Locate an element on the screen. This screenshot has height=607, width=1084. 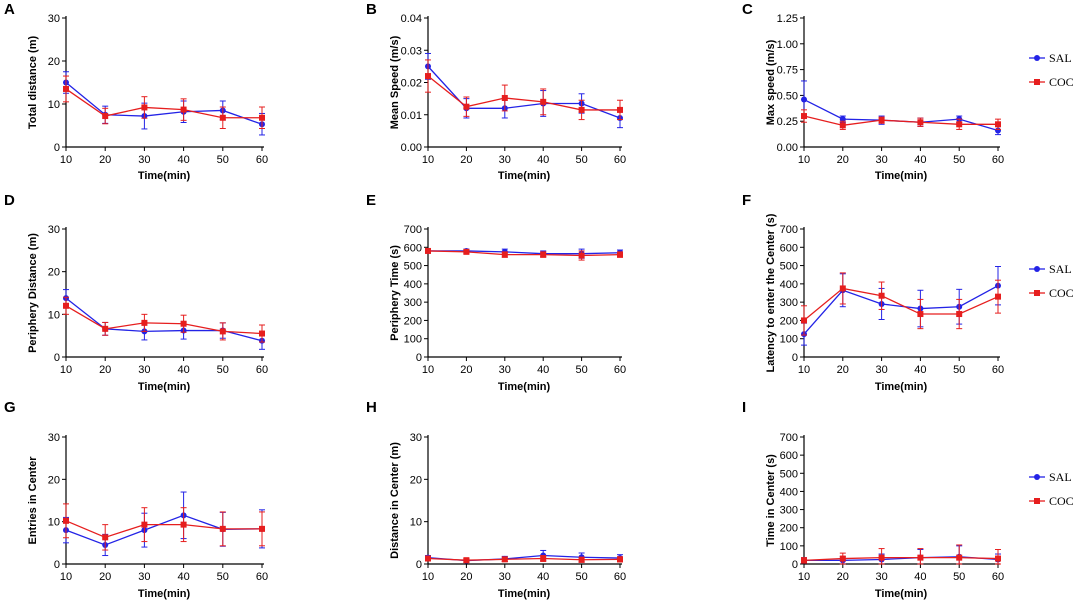
y-tick-label: 0.50 is located at coordinates (787, 96).